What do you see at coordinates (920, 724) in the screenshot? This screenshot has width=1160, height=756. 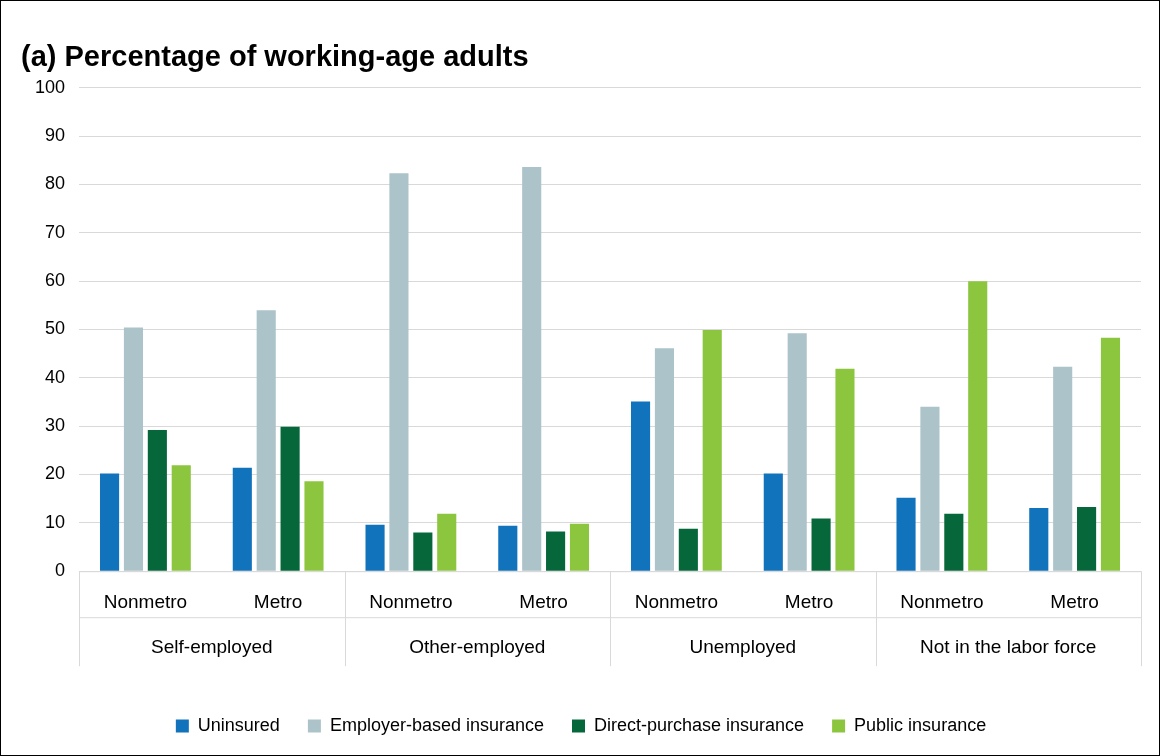 I see `legend-label: Public insurance` at bounding box center [920, 724].